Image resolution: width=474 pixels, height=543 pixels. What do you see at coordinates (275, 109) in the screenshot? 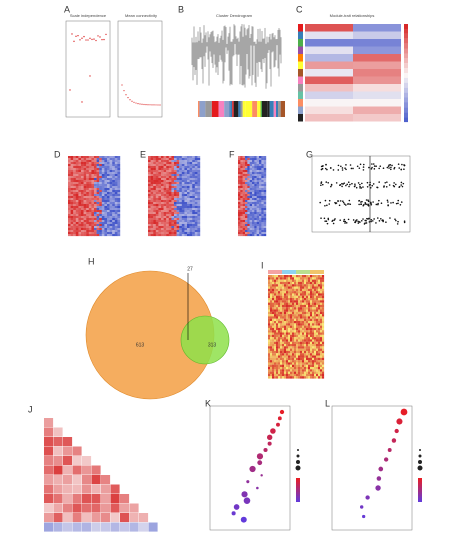
I see `module-bar` at bounding box center [275, 109].